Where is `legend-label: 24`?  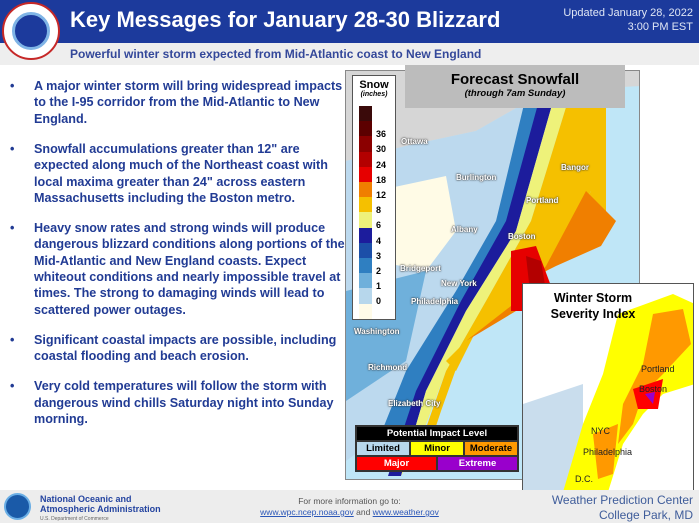
legend-label: 24 is located at coordinates (381, 164).